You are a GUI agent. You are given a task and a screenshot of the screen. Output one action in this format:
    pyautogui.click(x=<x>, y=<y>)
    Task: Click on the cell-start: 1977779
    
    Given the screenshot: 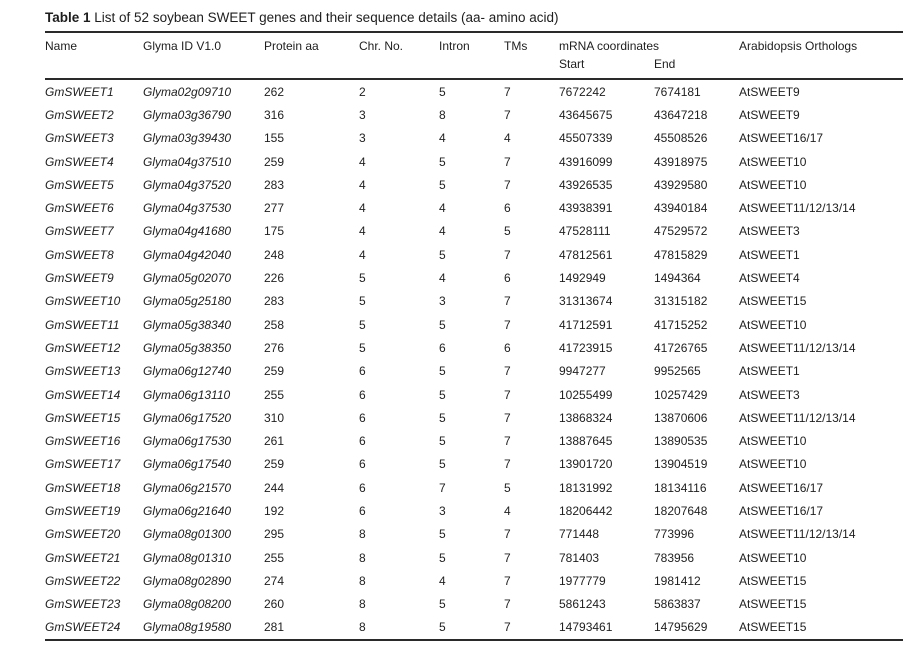 What is the action you would take?
    pyautogui.click(x=582, y=580)
    